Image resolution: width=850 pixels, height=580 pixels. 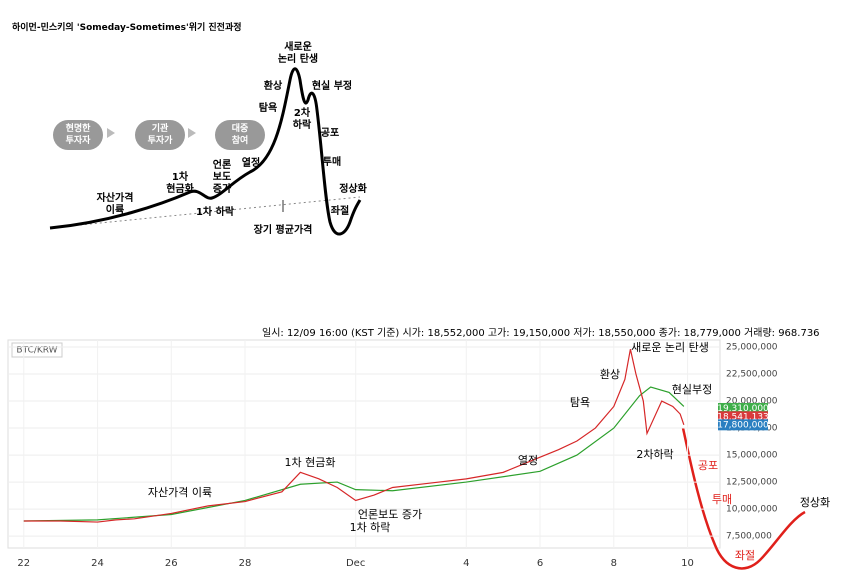 I want to click on chart-annotation: 열정, so click(x=528, y=460).